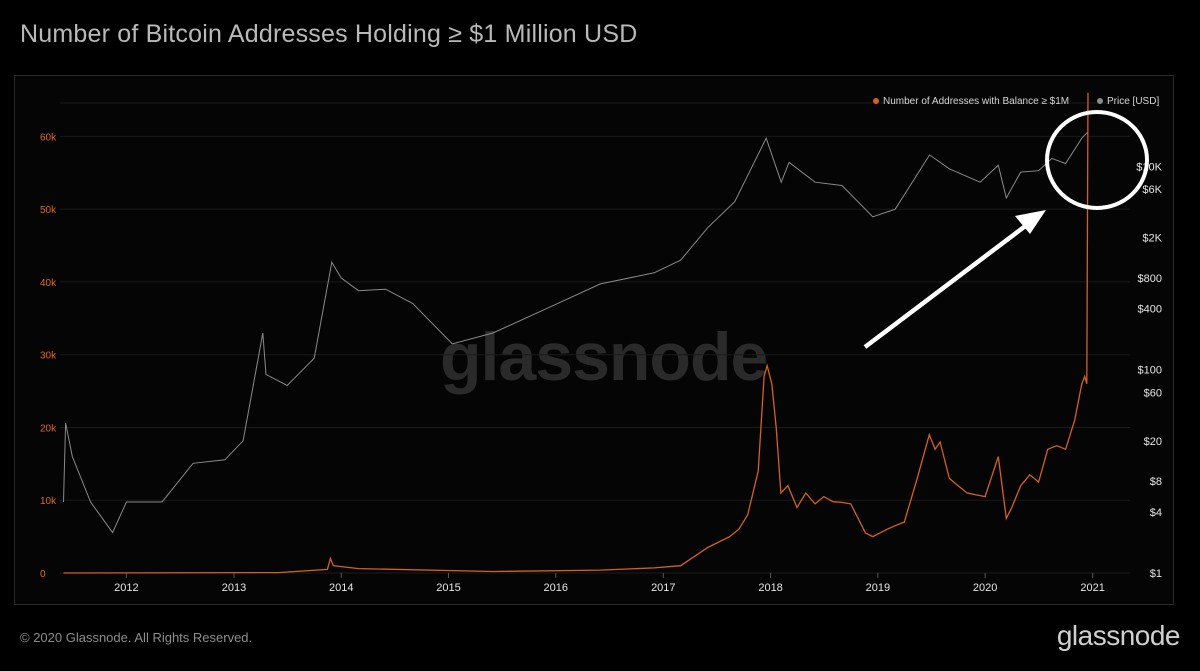  What do you see at coordinates (1150, 279) in the screenshot?
I see `y-right-tick-label: $800` at bounding box center [1150, 279].